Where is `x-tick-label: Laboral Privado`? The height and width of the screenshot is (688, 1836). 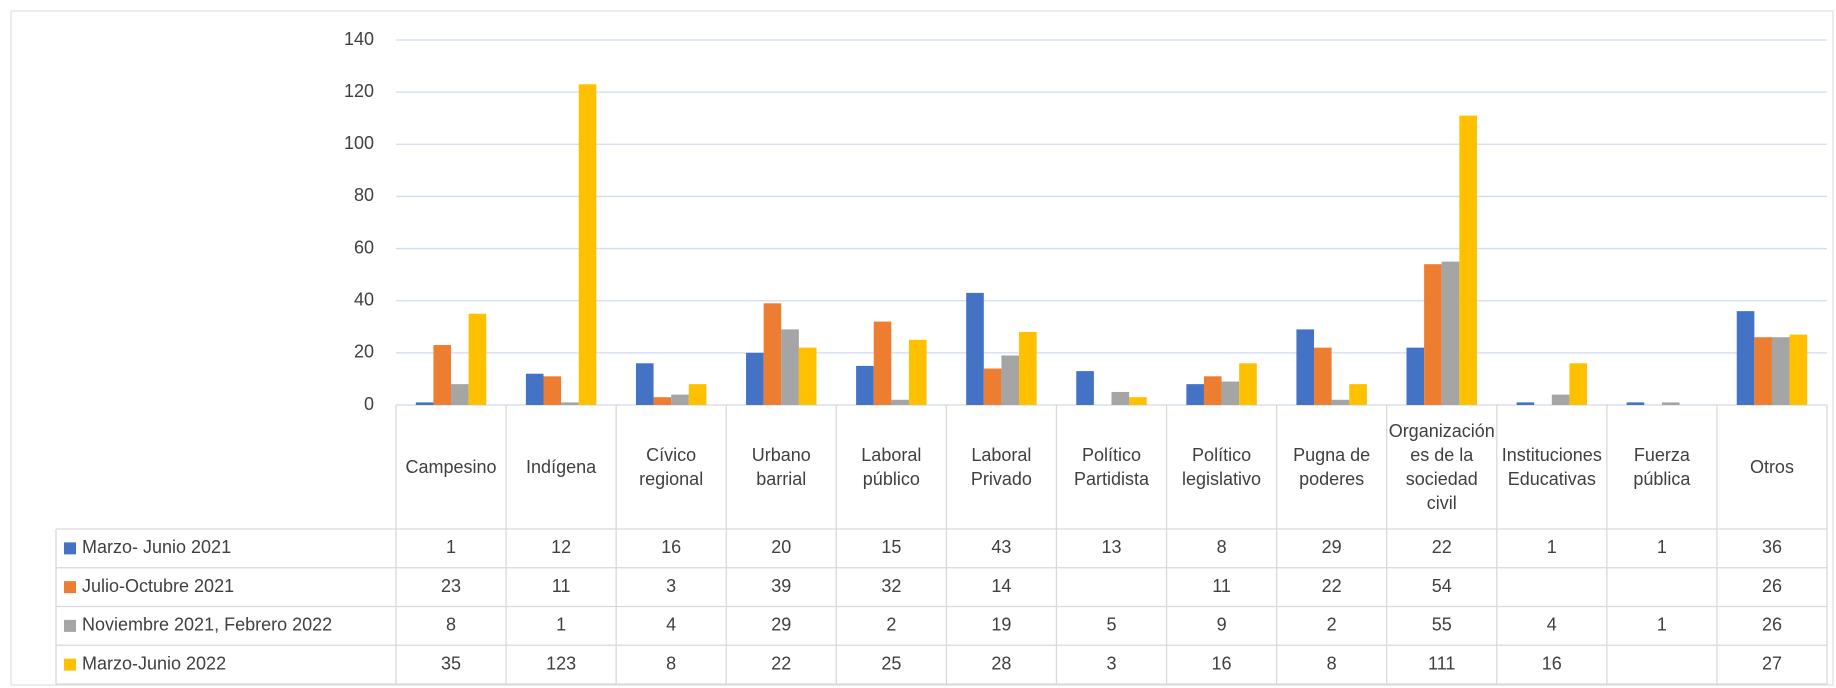 x-tick-label: Laboral Privado is located at coordinates (1001, 467).